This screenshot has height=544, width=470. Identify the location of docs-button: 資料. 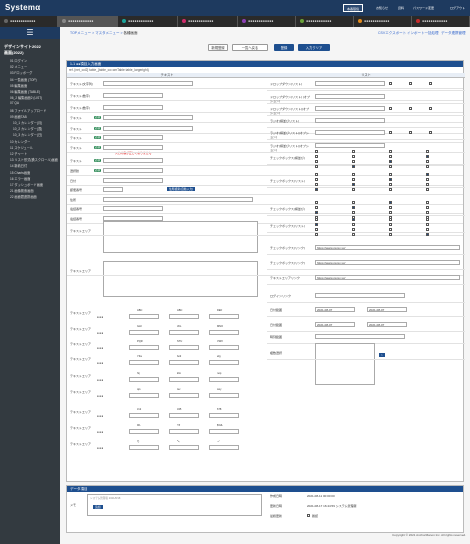
(401, 8).